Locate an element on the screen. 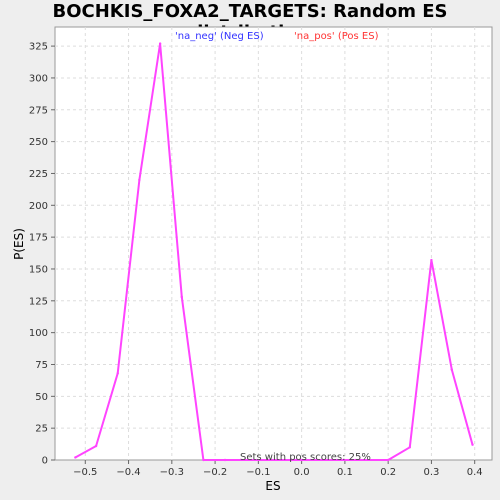 The height and width of the screenshot is (500, 500). y-tick-label: 125 is located at coordinates (38, 301).